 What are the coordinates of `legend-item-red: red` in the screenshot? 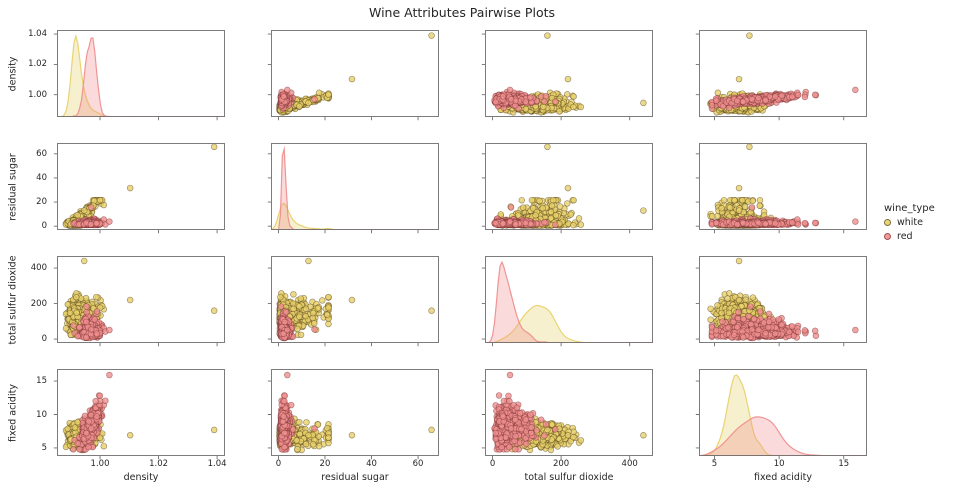 It's located at (909, 236).